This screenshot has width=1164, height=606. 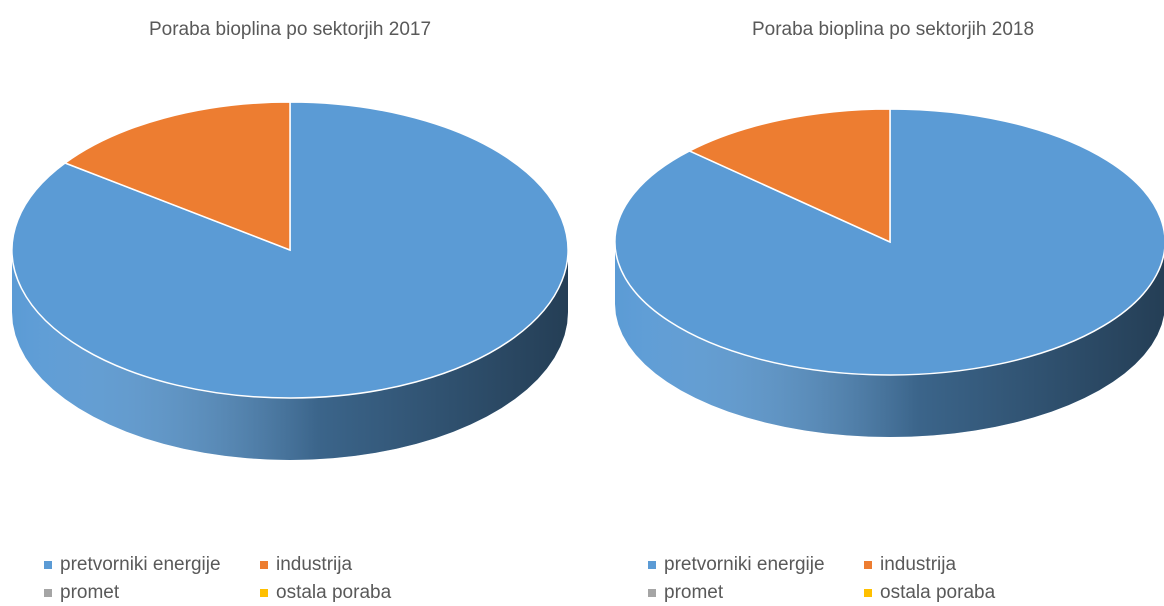 I want to click on chart-title: Poraba bioplina po sektorjih 2017, so click(x=290, y=29).